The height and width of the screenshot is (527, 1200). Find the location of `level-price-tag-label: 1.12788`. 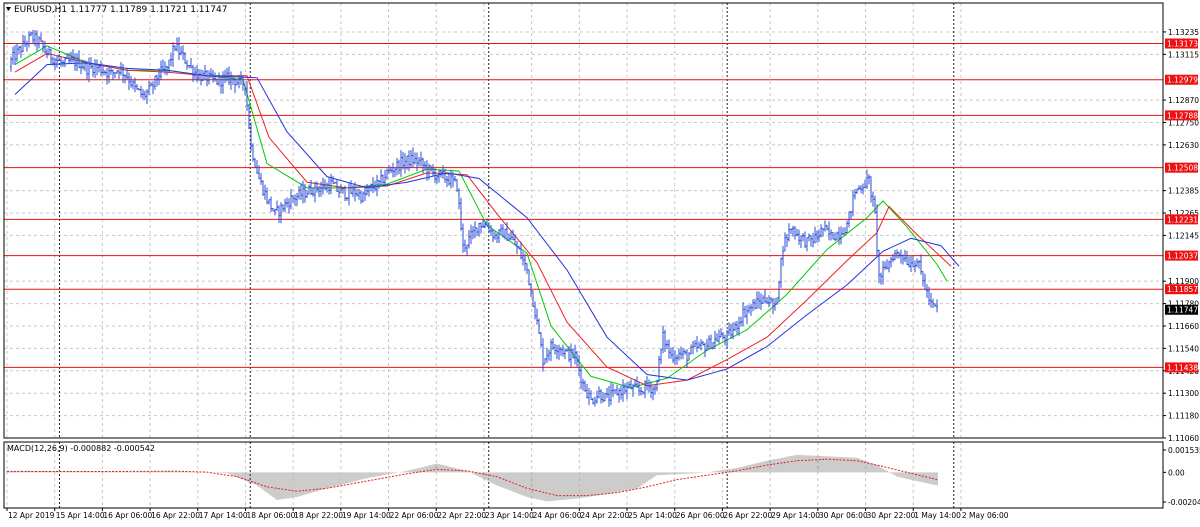

level-price-tag-label: 1.12788 is located at coordinates (1182, 115).